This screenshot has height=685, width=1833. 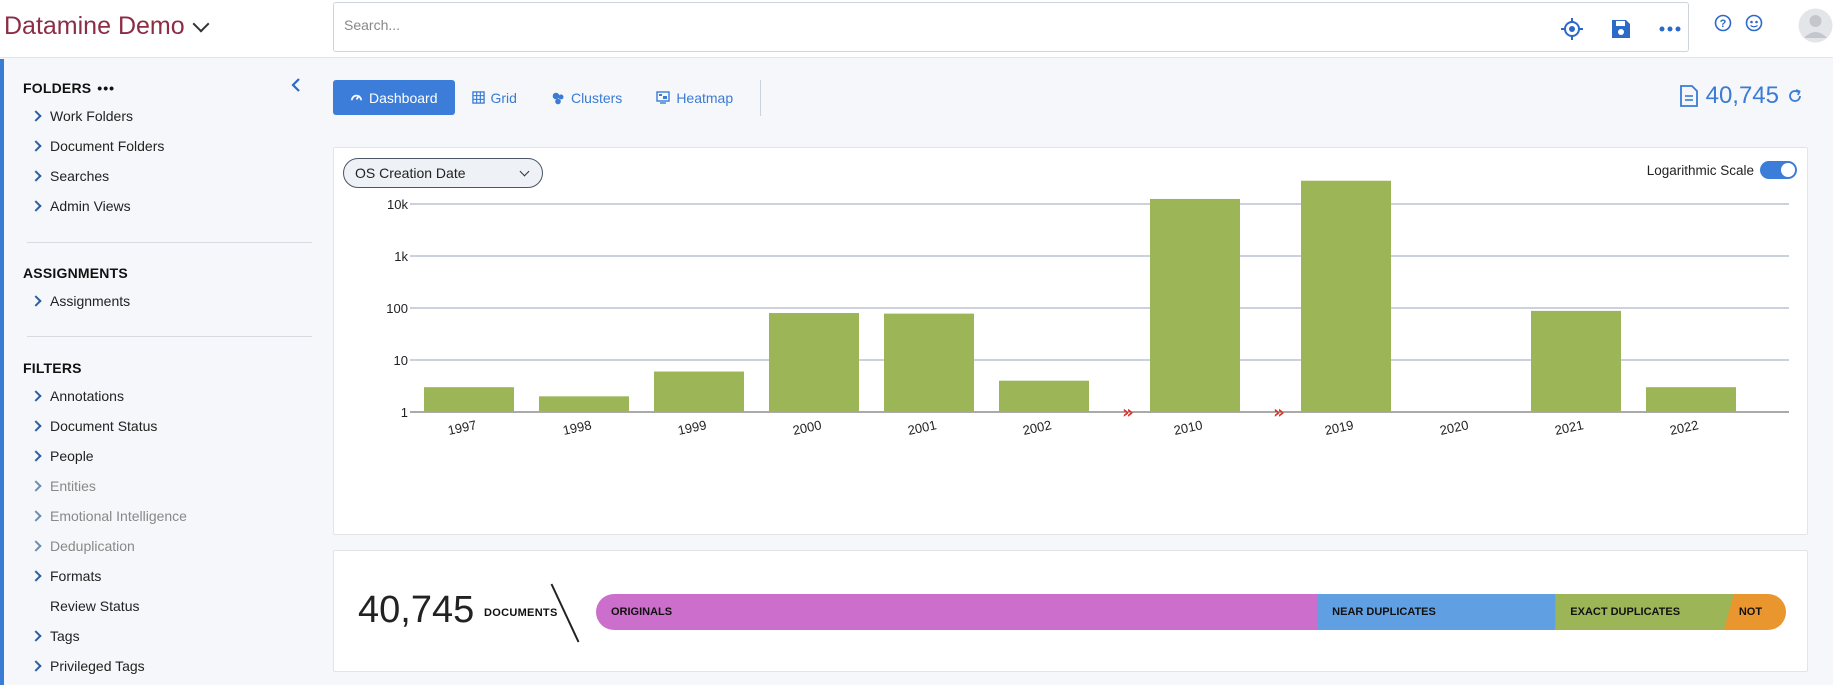 What do you see at coordinates (69, 176) in the screenshot?
I see `sidebar-item-searches: Searches` at bounding box center [69, 176].